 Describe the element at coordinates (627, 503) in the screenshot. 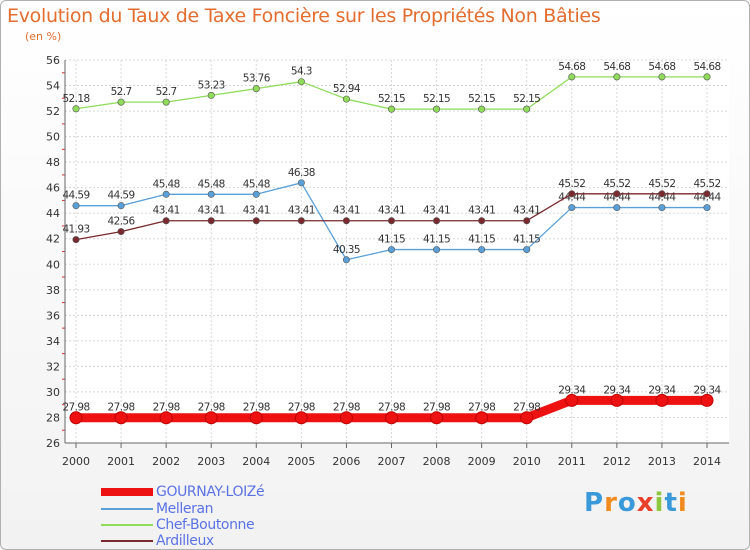

I see `brand-letter: o` at that location.